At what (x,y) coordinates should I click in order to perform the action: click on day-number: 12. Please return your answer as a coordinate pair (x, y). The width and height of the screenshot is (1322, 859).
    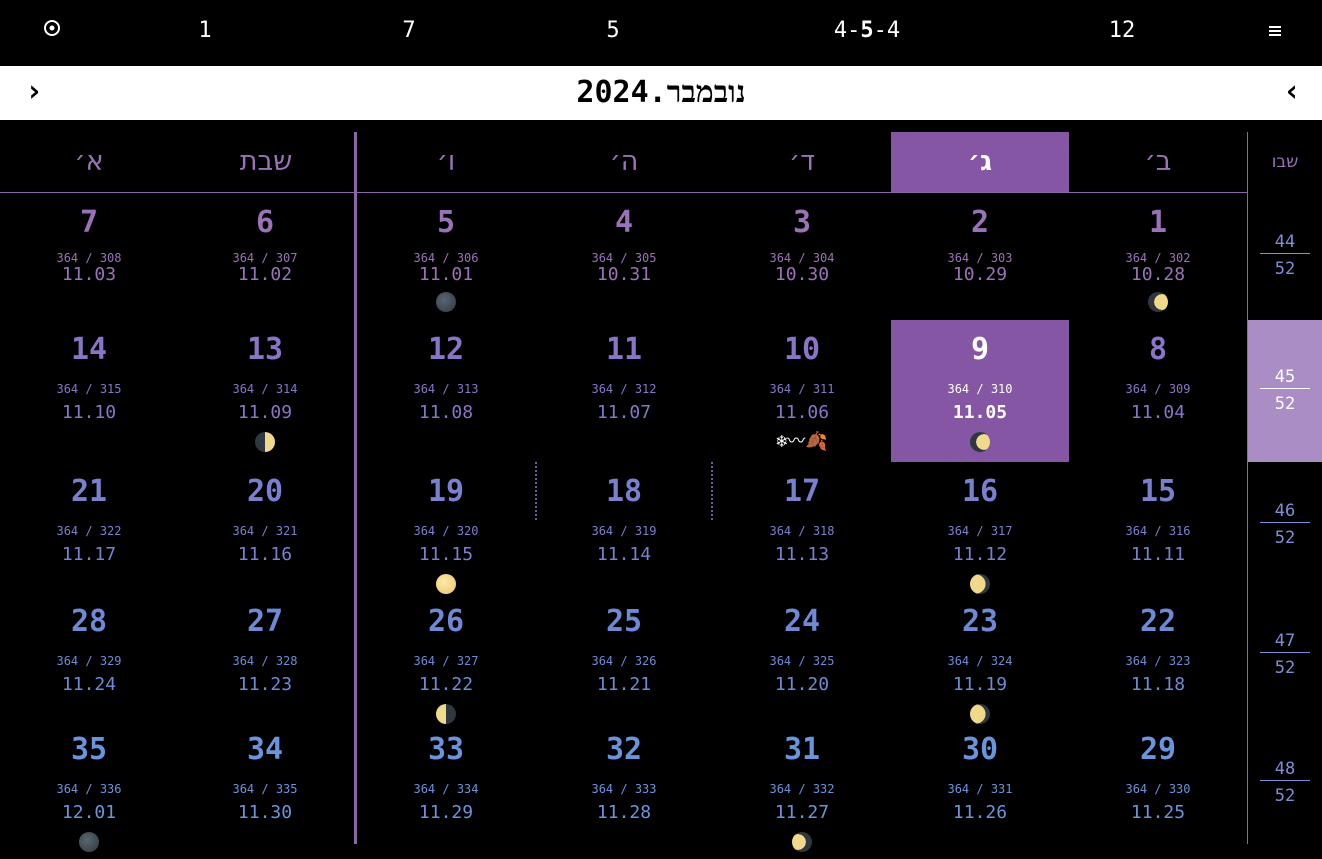
    Looking at the image, I should click on (446, 349).